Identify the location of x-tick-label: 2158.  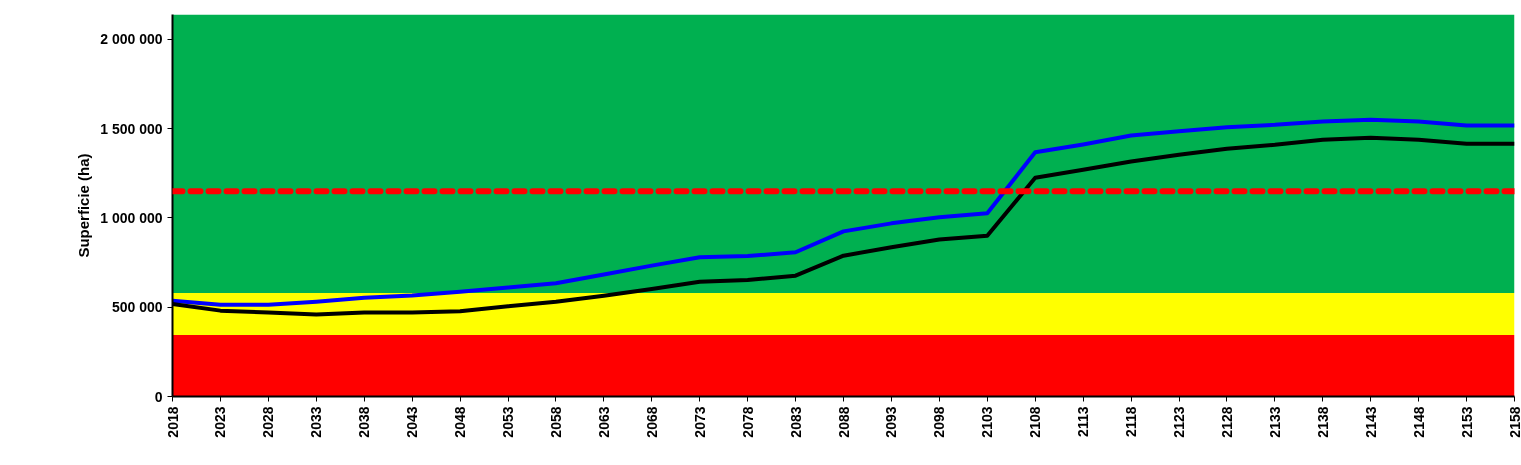
(1513, 422).